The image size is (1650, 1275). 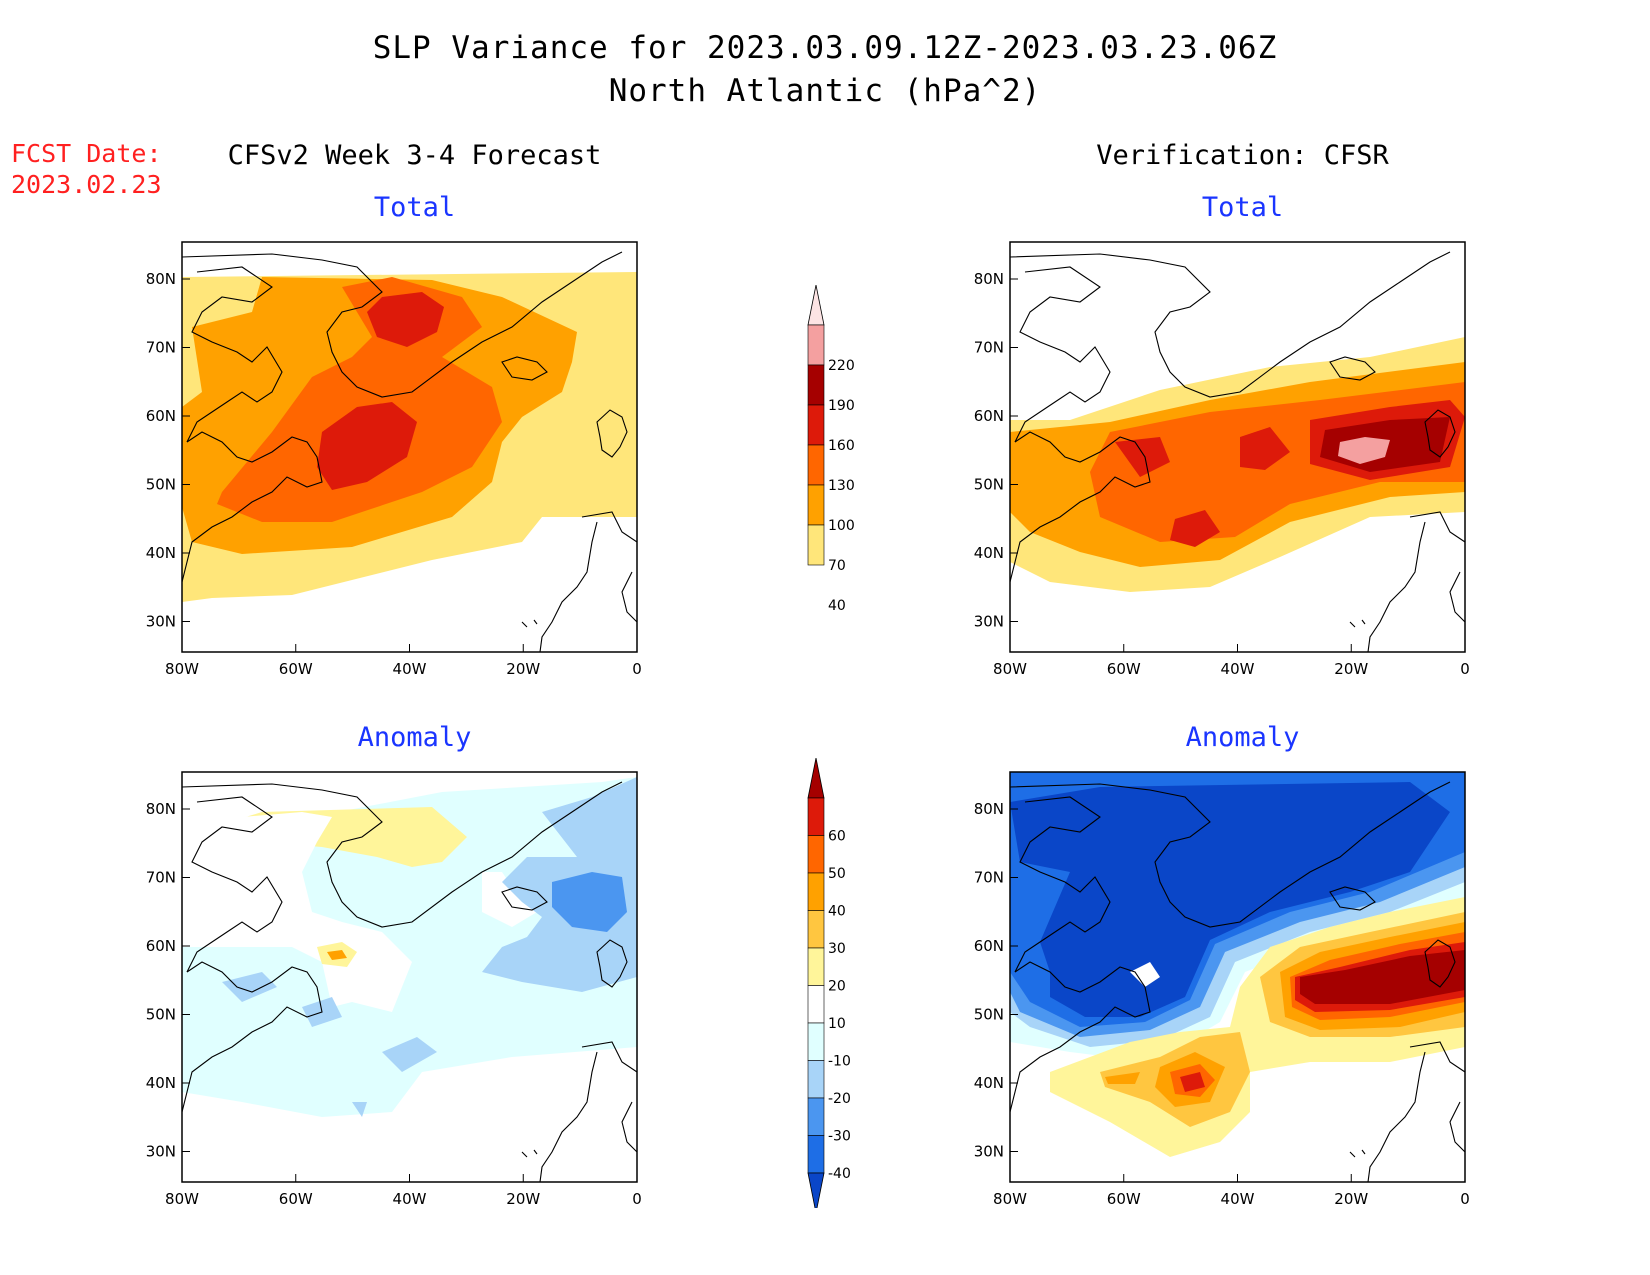 I want to click on contour-fill-verif-anomaly, so click(x=1237, y=964).